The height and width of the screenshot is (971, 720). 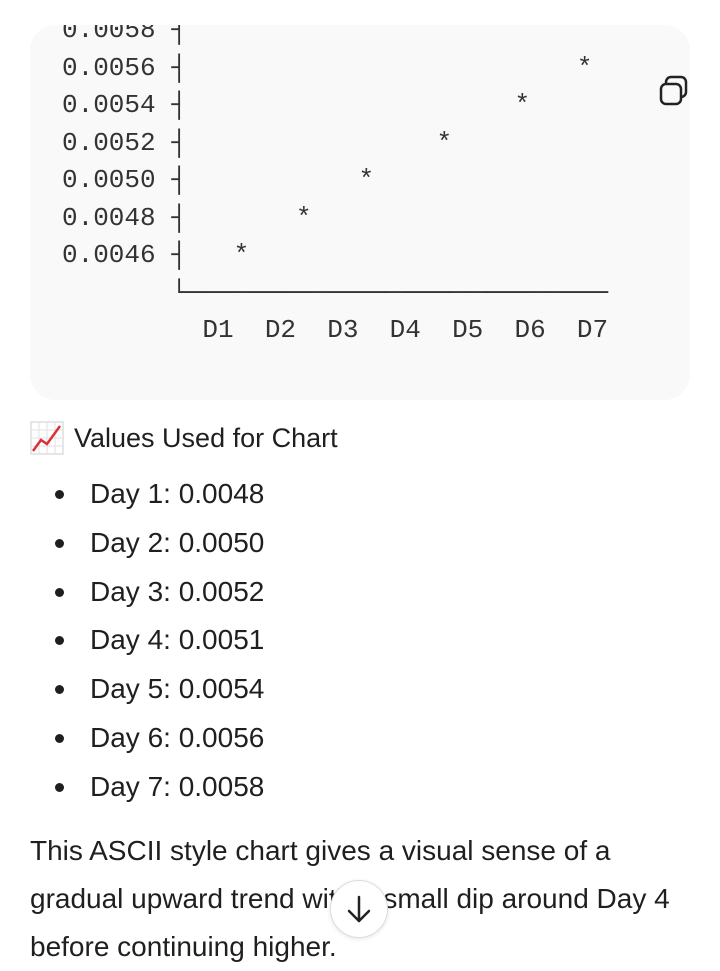 What do you see at coordinates (257, 142) in the screenshot?
I see `code-line: 0.0052 ┤ *` at bounding box center [257, 142].